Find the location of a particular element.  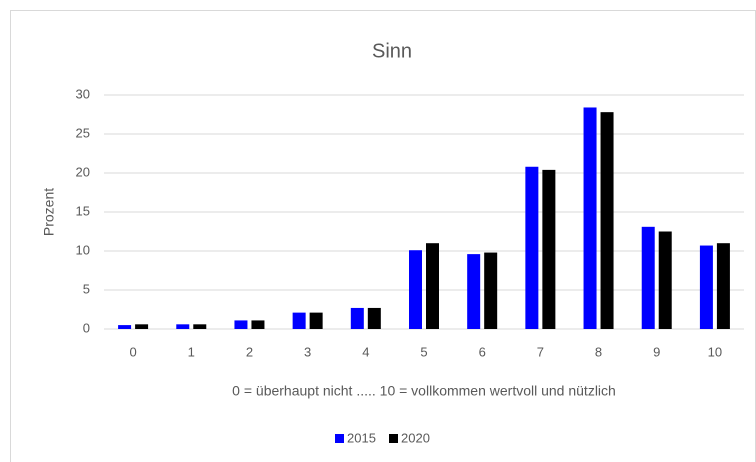

x-tick-label: 5 is located at coordinates (423, 351).